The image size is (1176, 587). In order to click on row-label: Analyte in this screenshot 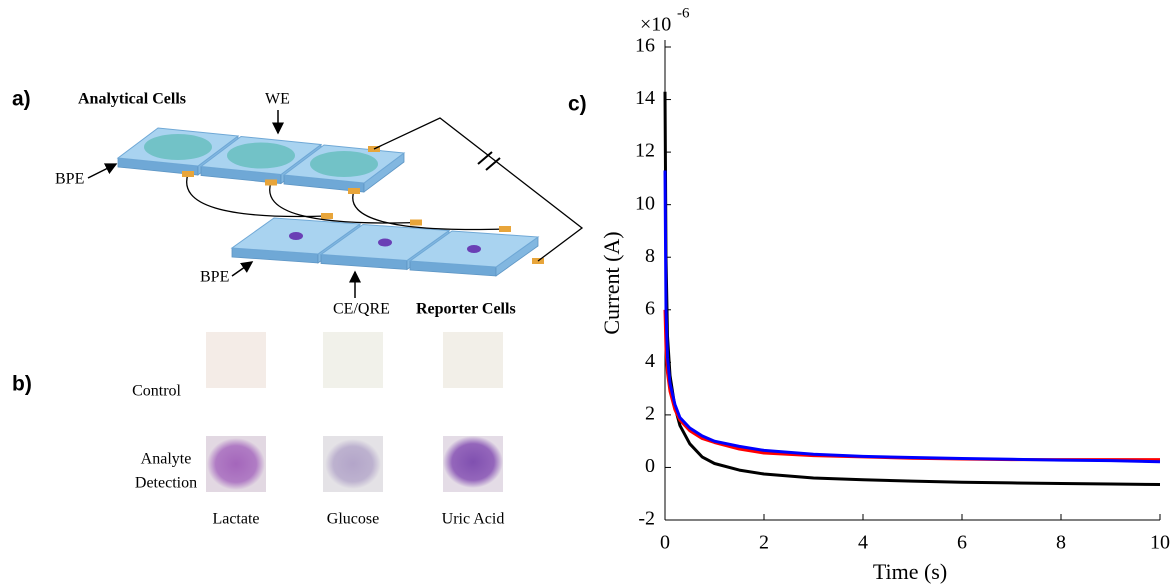, I will do `click(166, 459)`.